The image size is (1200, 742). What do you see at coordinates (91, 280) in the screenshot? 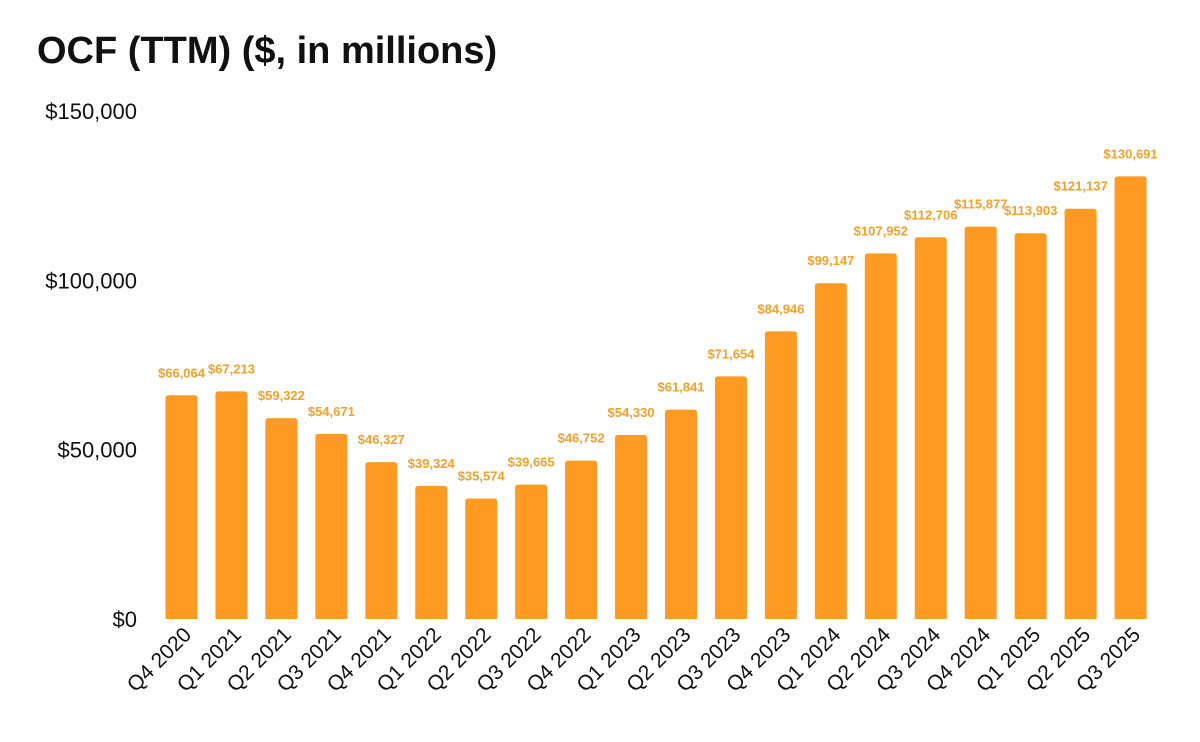
I see `y-tick-label: $100,000` at bounding box center [91, 280].